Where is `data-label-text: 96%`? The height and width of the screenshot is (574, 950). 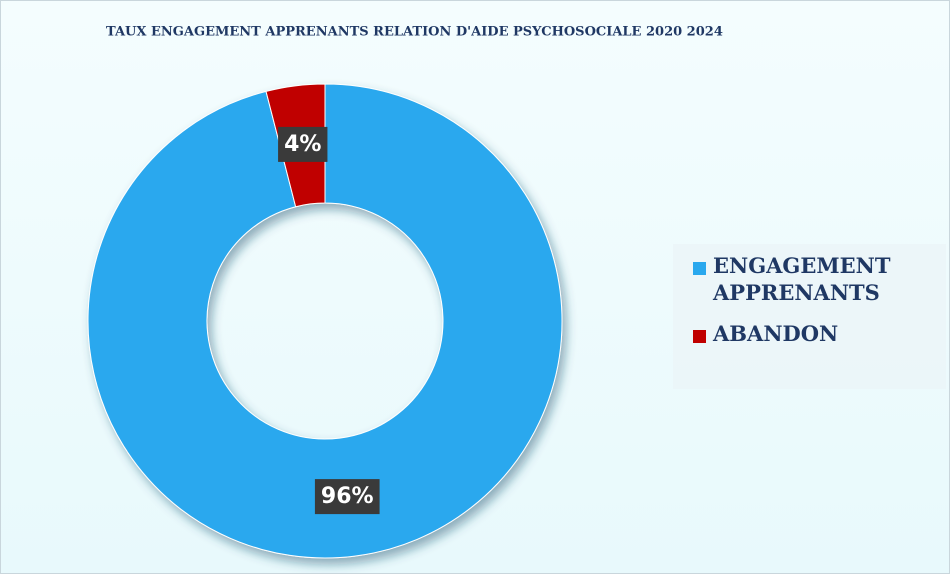
data-label-text: 96% is located at coordinates (347, 496).